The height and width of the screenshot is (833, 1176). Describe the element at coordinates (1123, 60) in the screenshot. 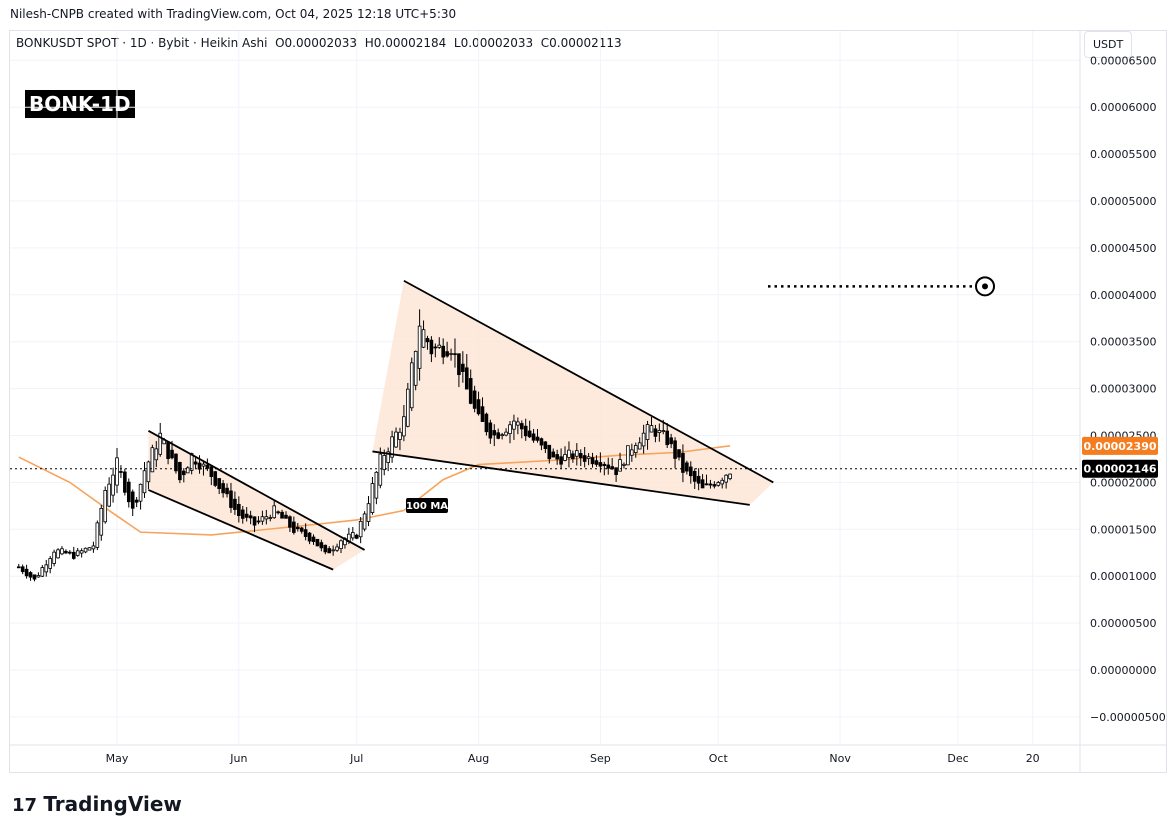

I see `y-tick-label: 0.00006500` at that location.